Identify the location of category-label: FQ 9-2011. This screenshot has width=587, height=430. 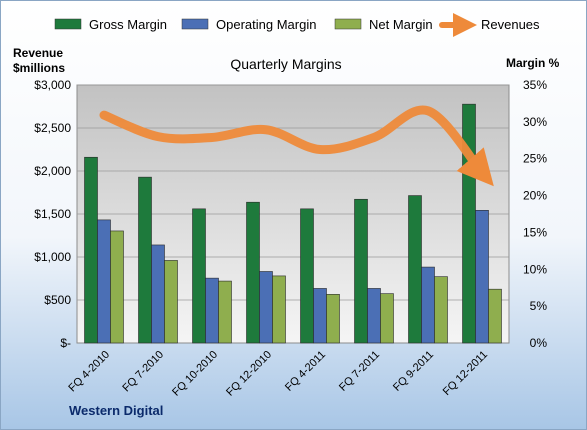
(413, 371).